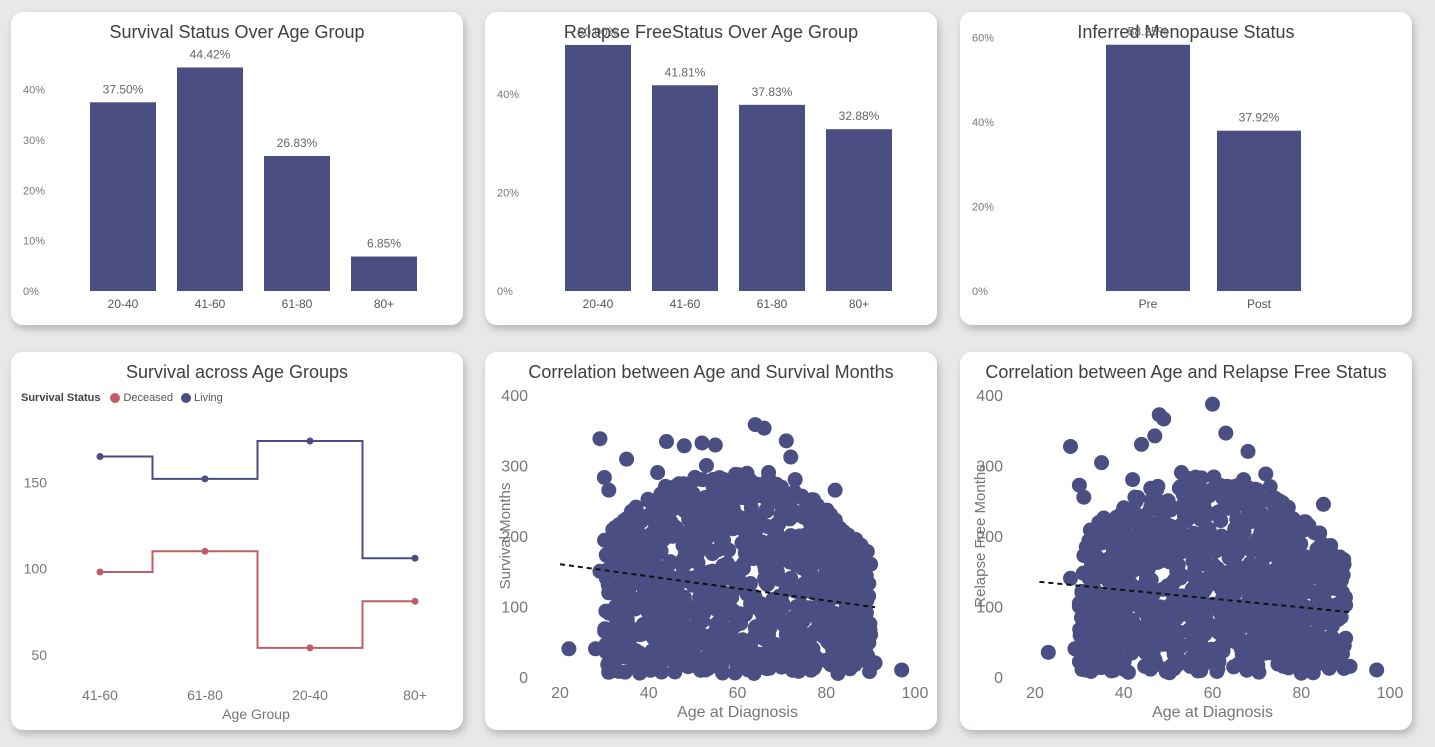  What do you see at coordinates (989, 537) in the screenshot?
I see `y-tick-label: 200` at bounding box center [989, 537].